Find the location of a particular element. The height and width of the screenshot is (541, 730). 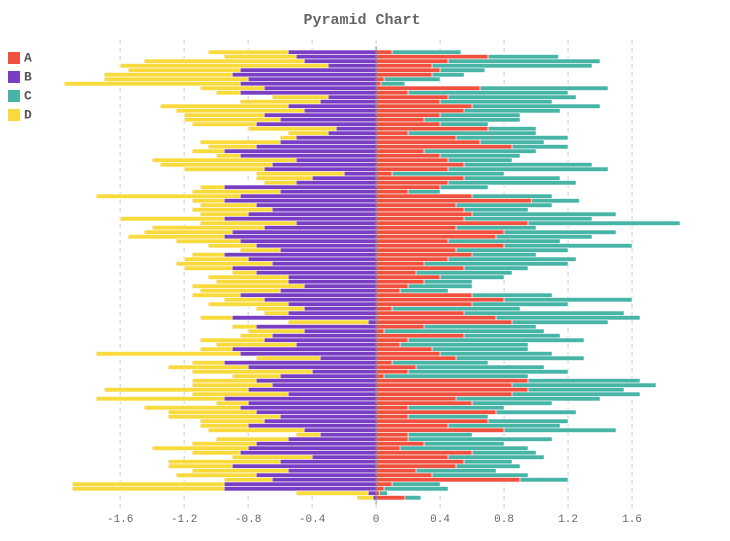

legend-label: B is located at coordinates (28, 76).